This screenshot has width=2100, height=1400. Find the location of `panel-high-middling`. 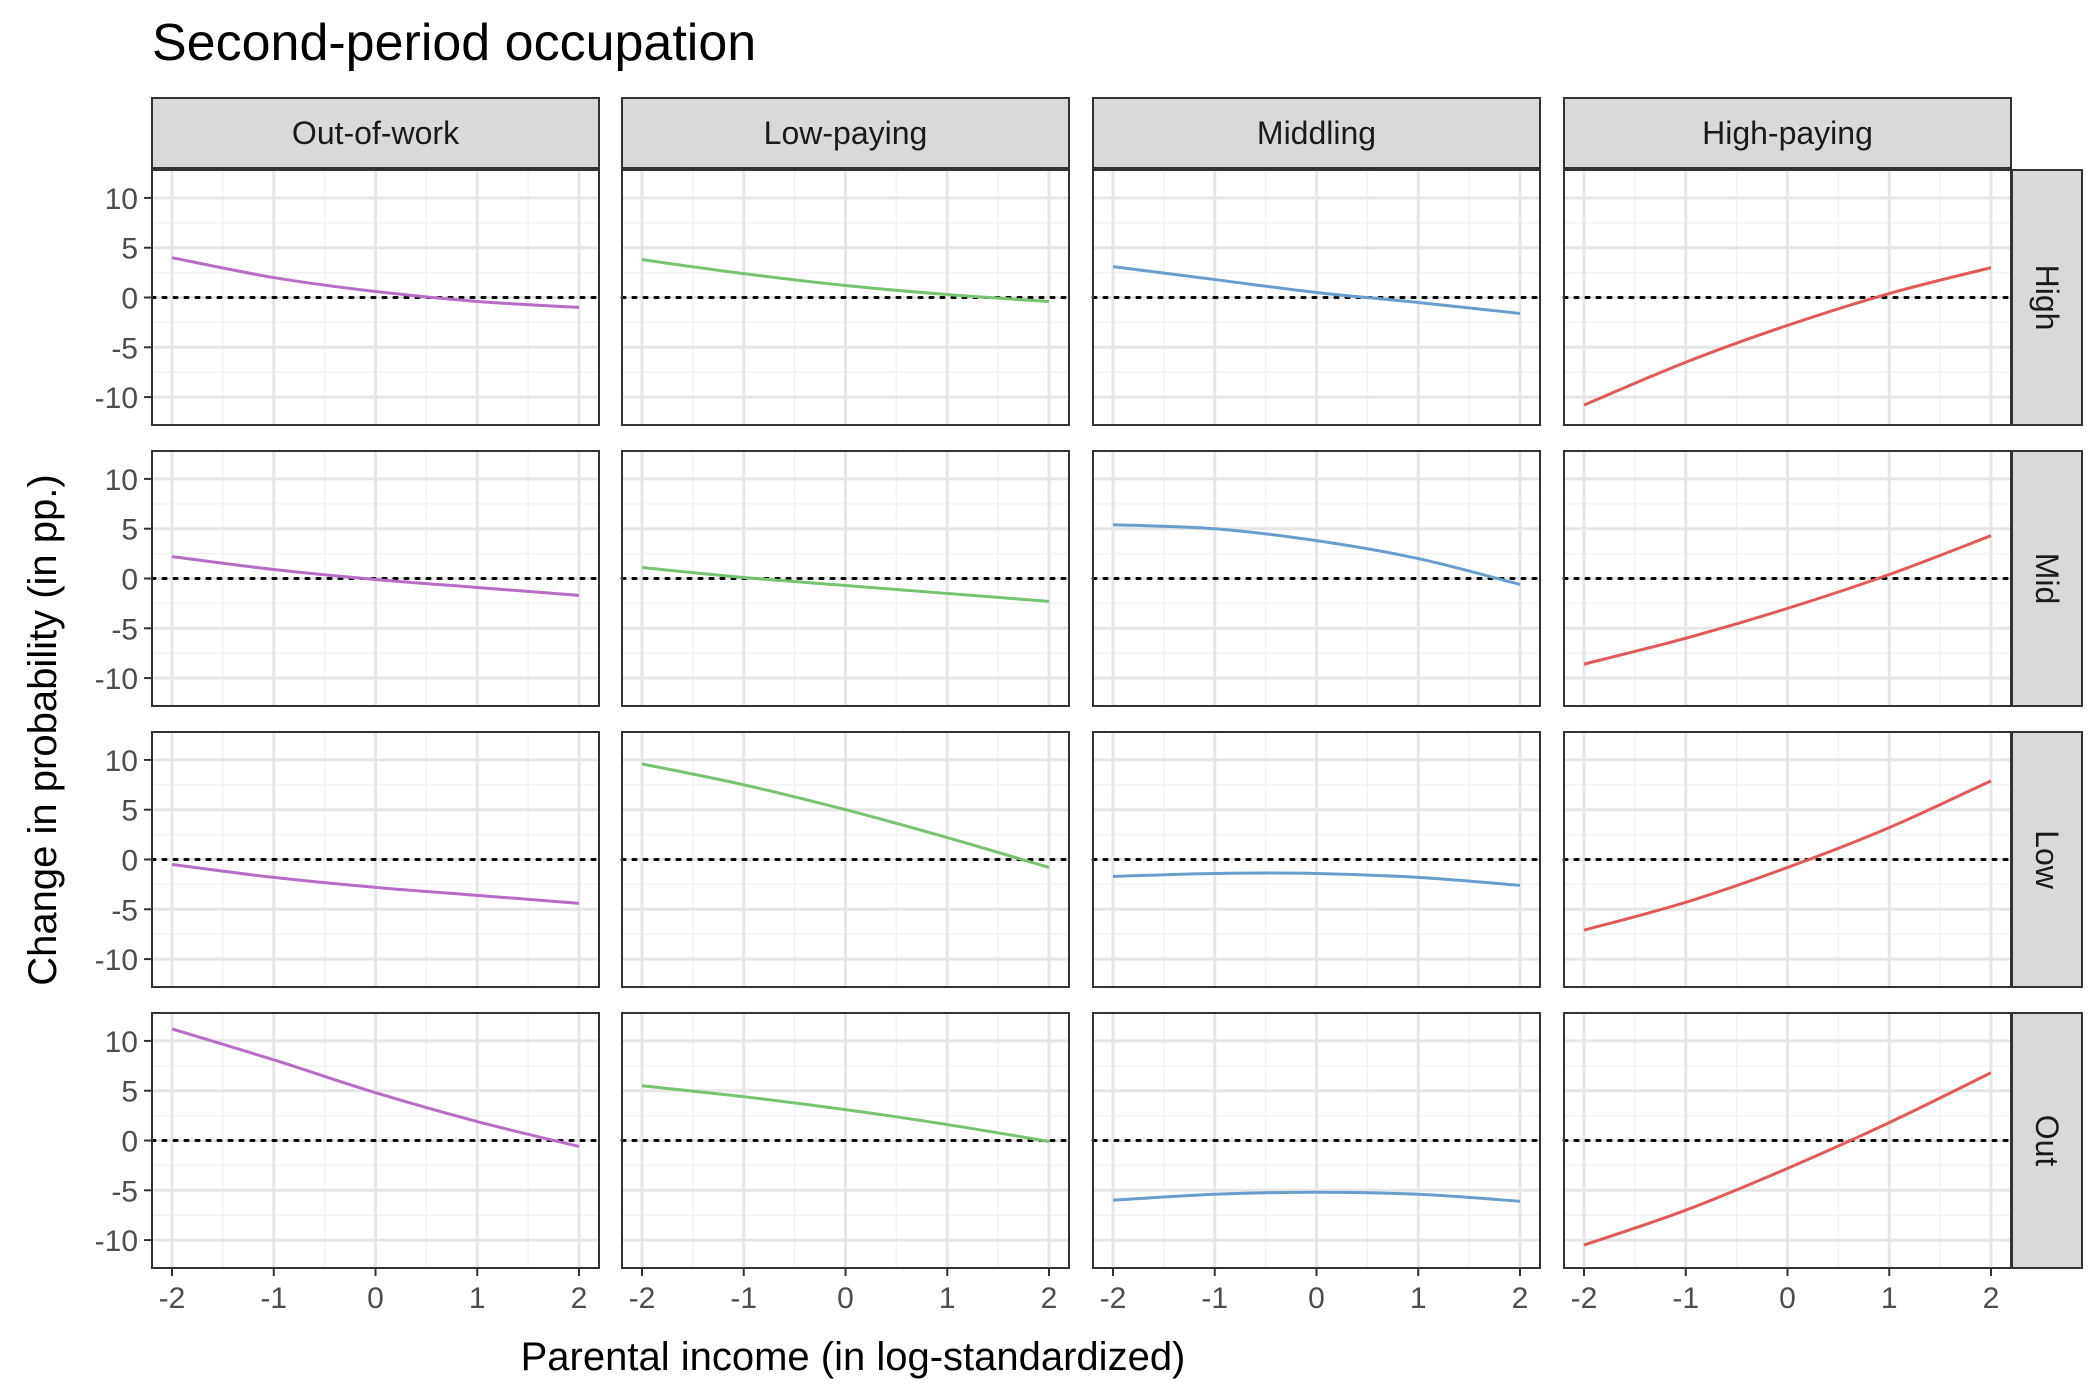

panel-high-middling is located at coordinates (1316, 297).